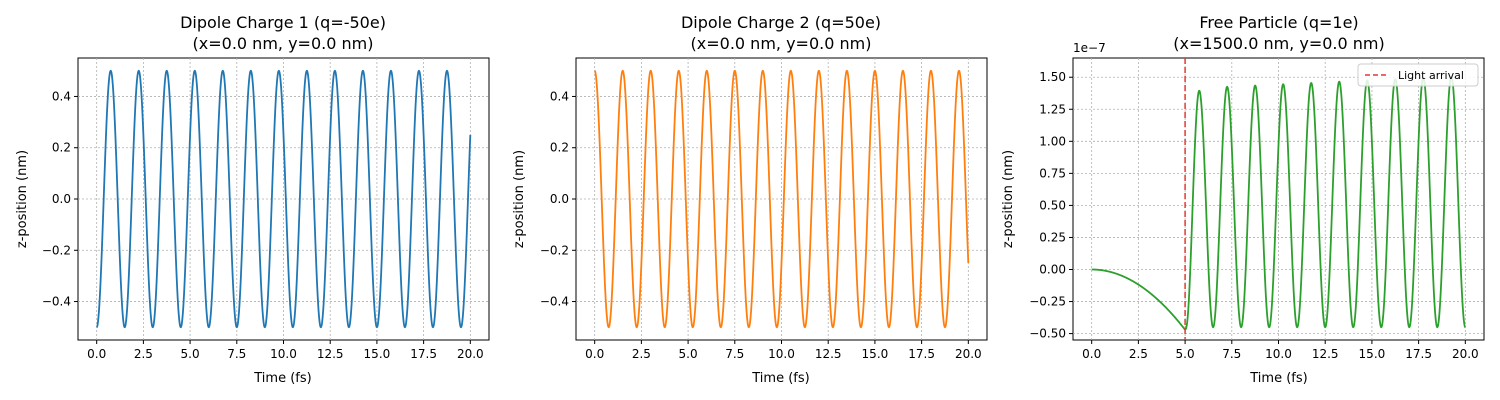 The width and height of the screenshot is (1500, 400). Describe the element at coordinates (1052, 205) in the screenshot. I see `y-tick-label: 0.50` at that location.